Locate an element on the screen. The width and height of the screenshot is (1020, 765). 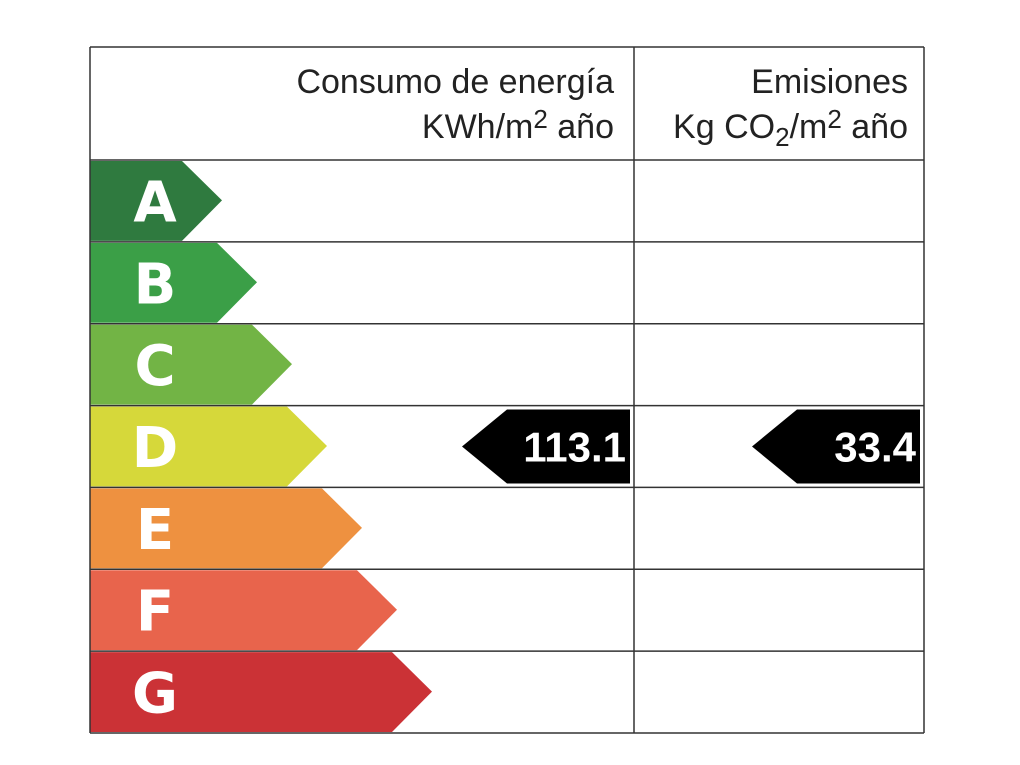
rating-letter: D is located at coordinates (155, 448).